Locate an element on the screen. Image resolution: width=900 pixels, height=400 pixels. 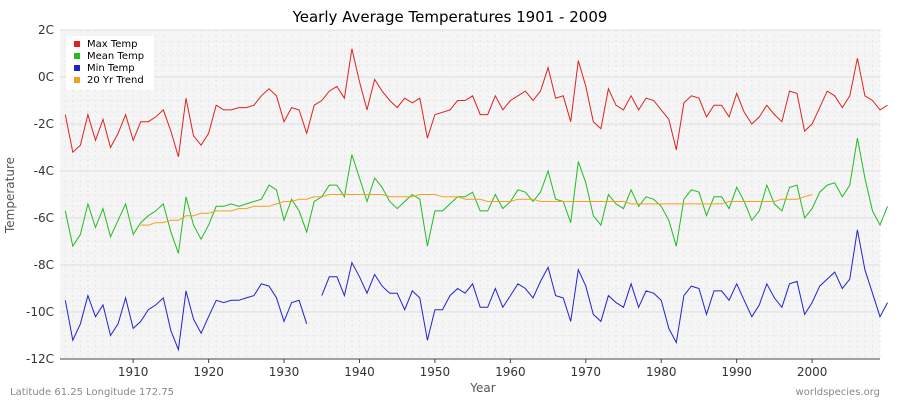
series-line-20-yr-trend is located at coordinates (476, 210).